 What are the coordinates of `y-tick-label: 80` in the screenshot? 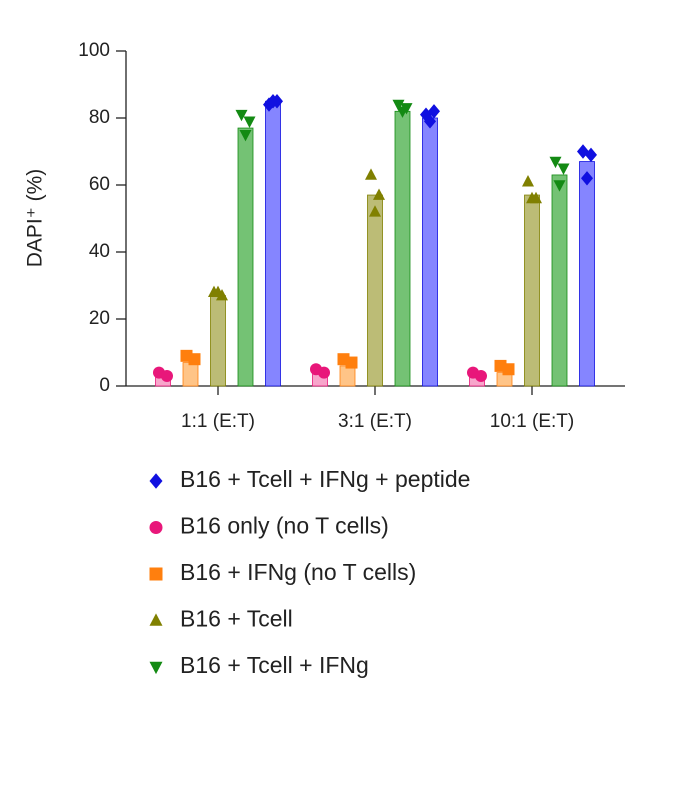 It's located at (99, 117).